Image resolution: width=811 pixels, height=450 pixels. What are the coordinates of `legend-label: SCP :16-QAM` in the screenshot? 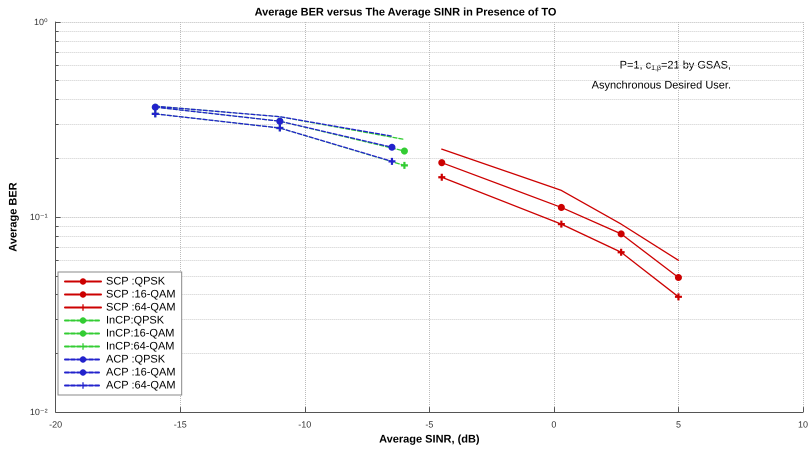 It's located at (141, 294).